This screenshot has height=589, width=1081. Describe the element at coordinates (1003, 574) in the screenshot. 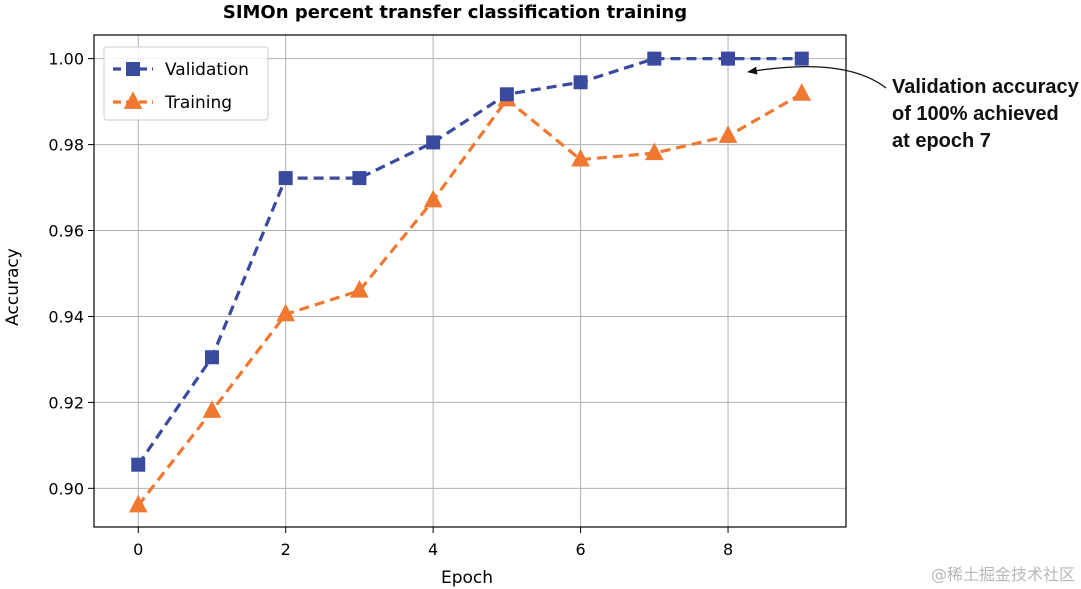

I see `watermark: @稀土掘金技术社区` at that location.